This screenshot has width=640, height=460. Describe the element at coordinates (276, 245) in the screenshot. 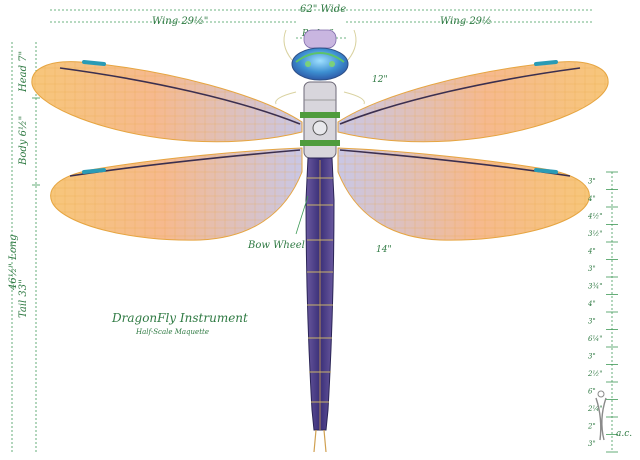

I see `bow-wheel-label: Bow Wheel` at that location.